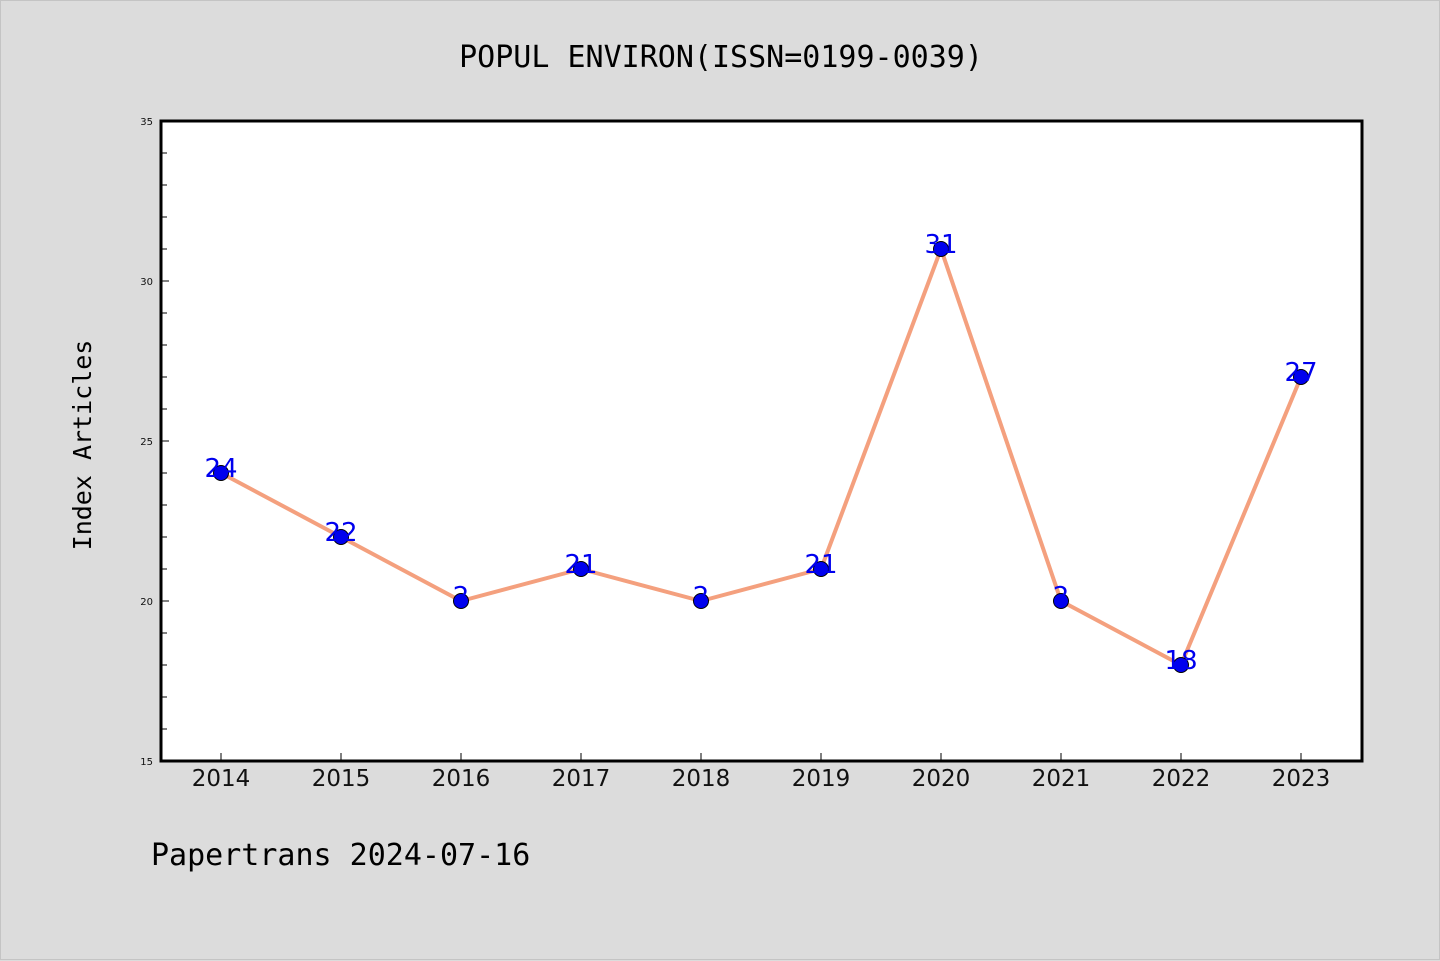 Image resolution: width=1440 pixels, height=961 pixels. What do you see at coordinates (1061, 779) in the screenshot?
I see `x-tick-label: 2021` at bounding box center [1061, 779].